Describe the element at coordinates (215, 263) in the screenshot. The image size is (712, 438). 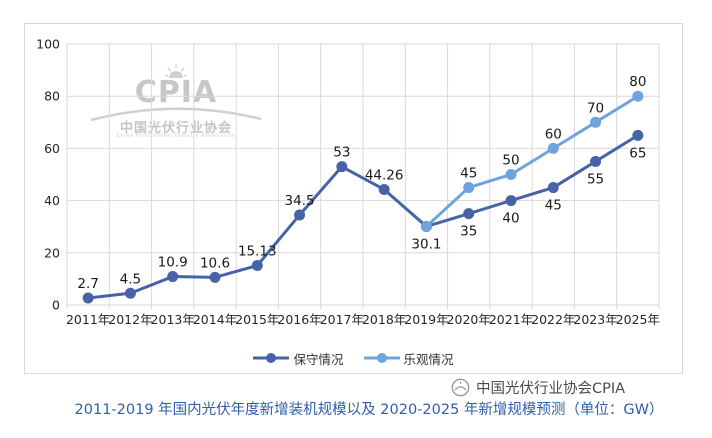
I see `svg-text: 10.6` at that location.